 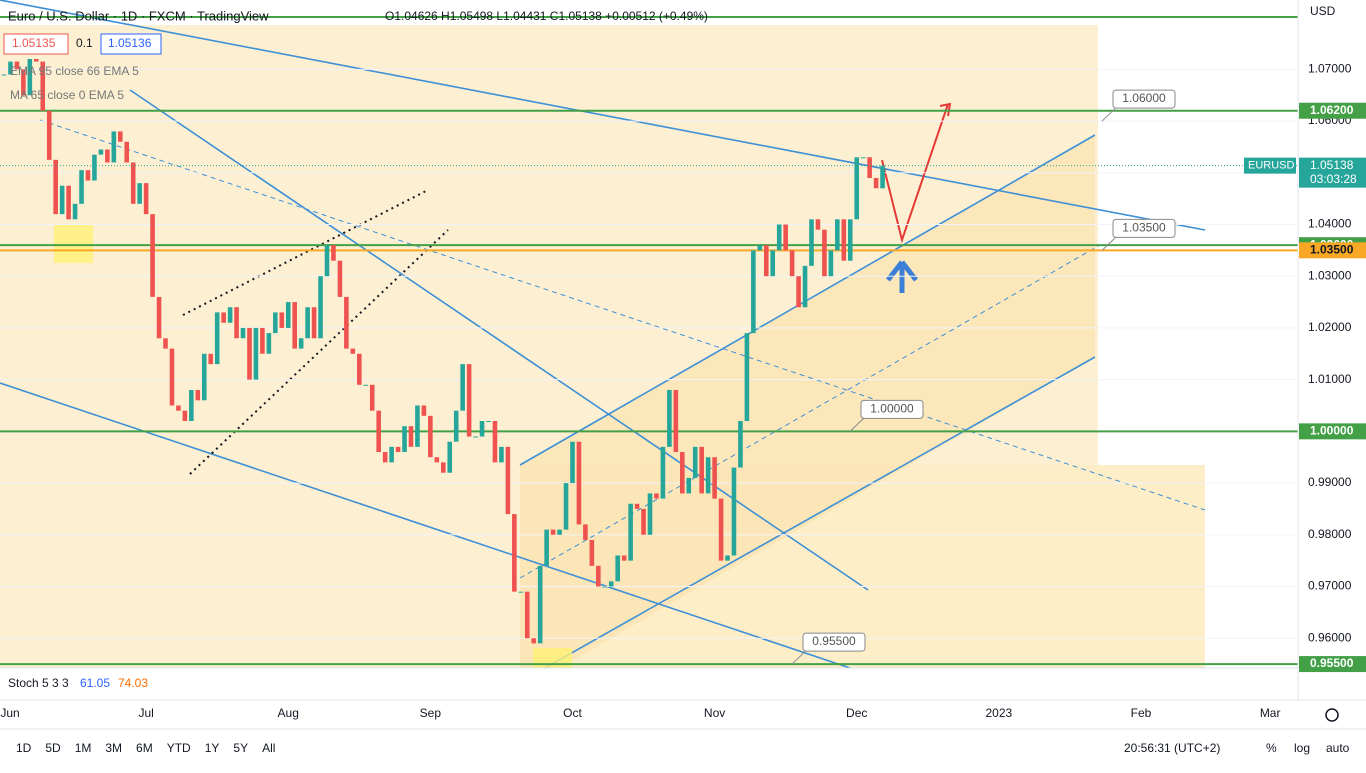 What do you see at coordinates (212, 748) in the screenshot?
I see `range-button: 1Y` at bounding box center [212, 748].